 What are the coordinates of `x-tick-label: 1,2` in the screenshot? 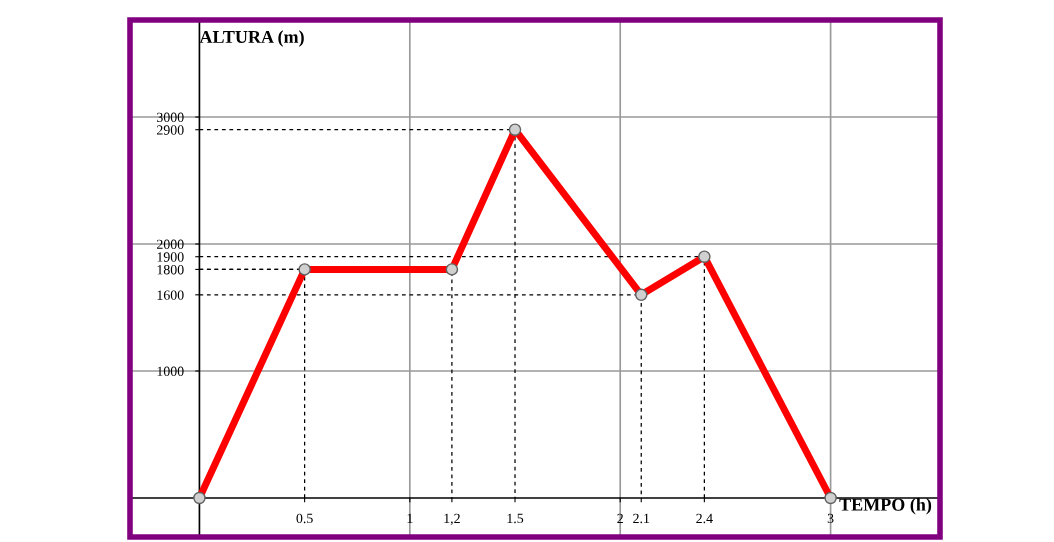 It's located at (452, 519).